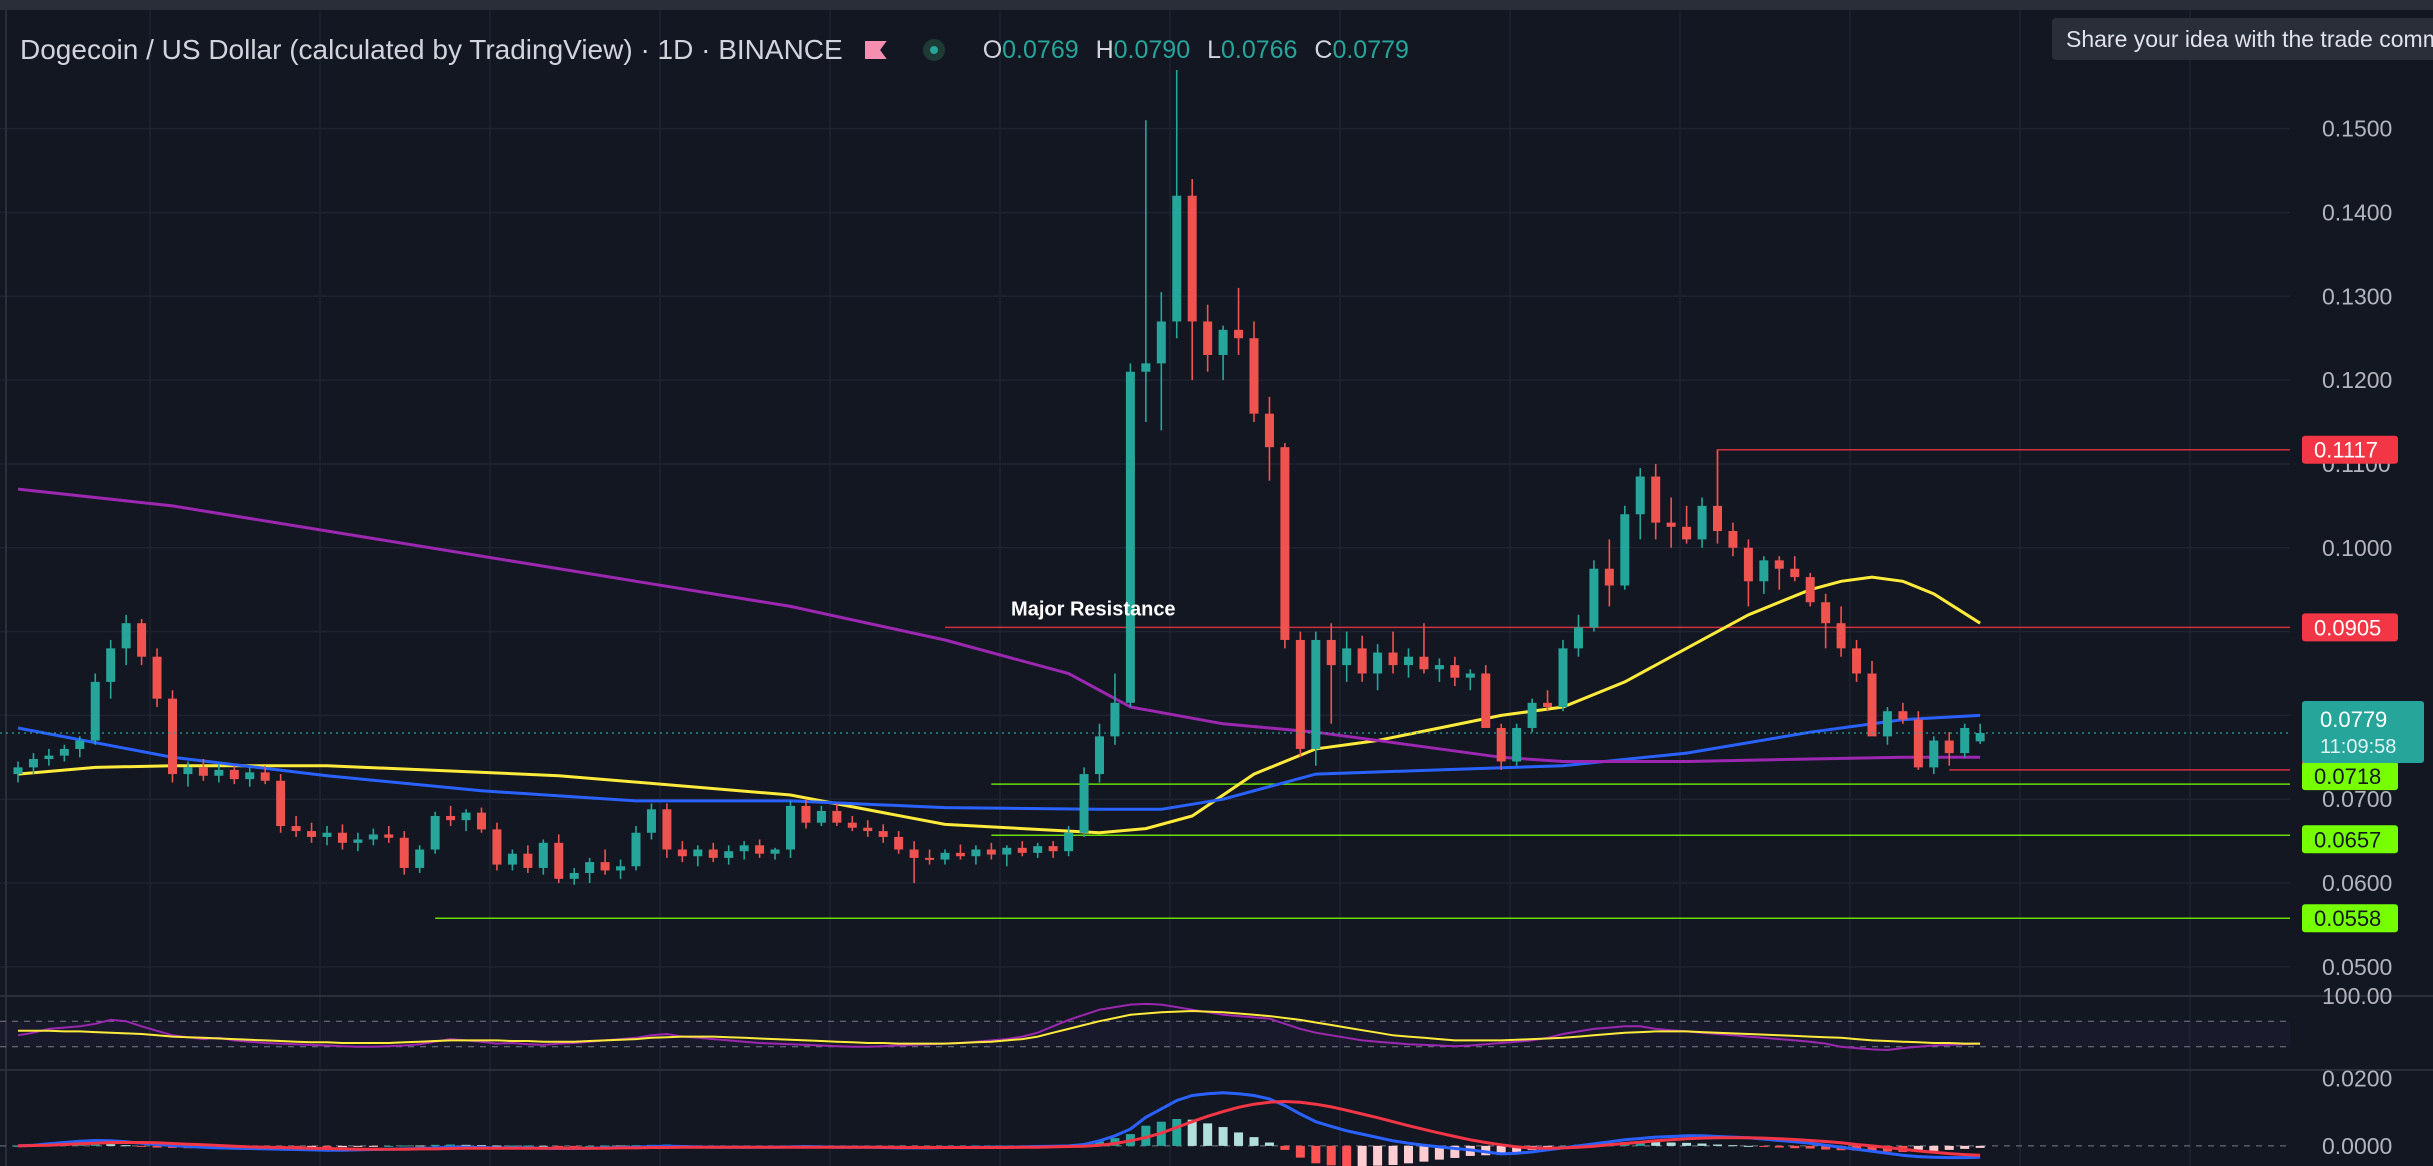  Describe the element at coordinates (1104, 49) in the screenshot. I see `high-label: H` at that location.